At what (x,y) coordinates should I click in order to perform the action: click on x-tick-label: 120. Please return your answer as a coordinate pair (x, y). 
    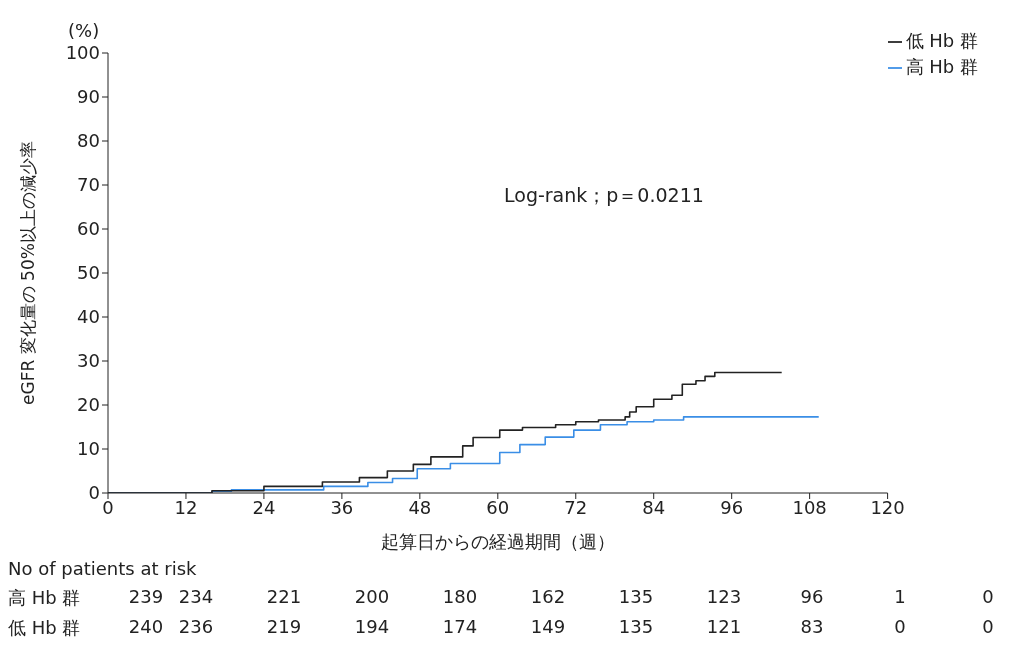
    Looking at the image, I should click on (887, 507).